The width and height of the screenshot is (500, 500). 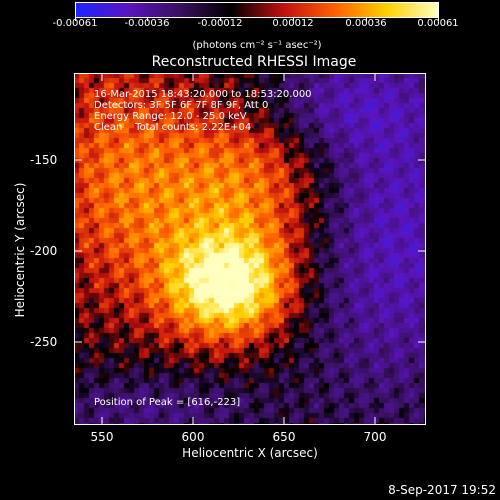 What do you see at coordinates (257, 45) in the screenshot?
I see `colorbar-unit-label: (photons cm⁻² s⁻¹ asec⁻²)` at bounding box center [257, 45].